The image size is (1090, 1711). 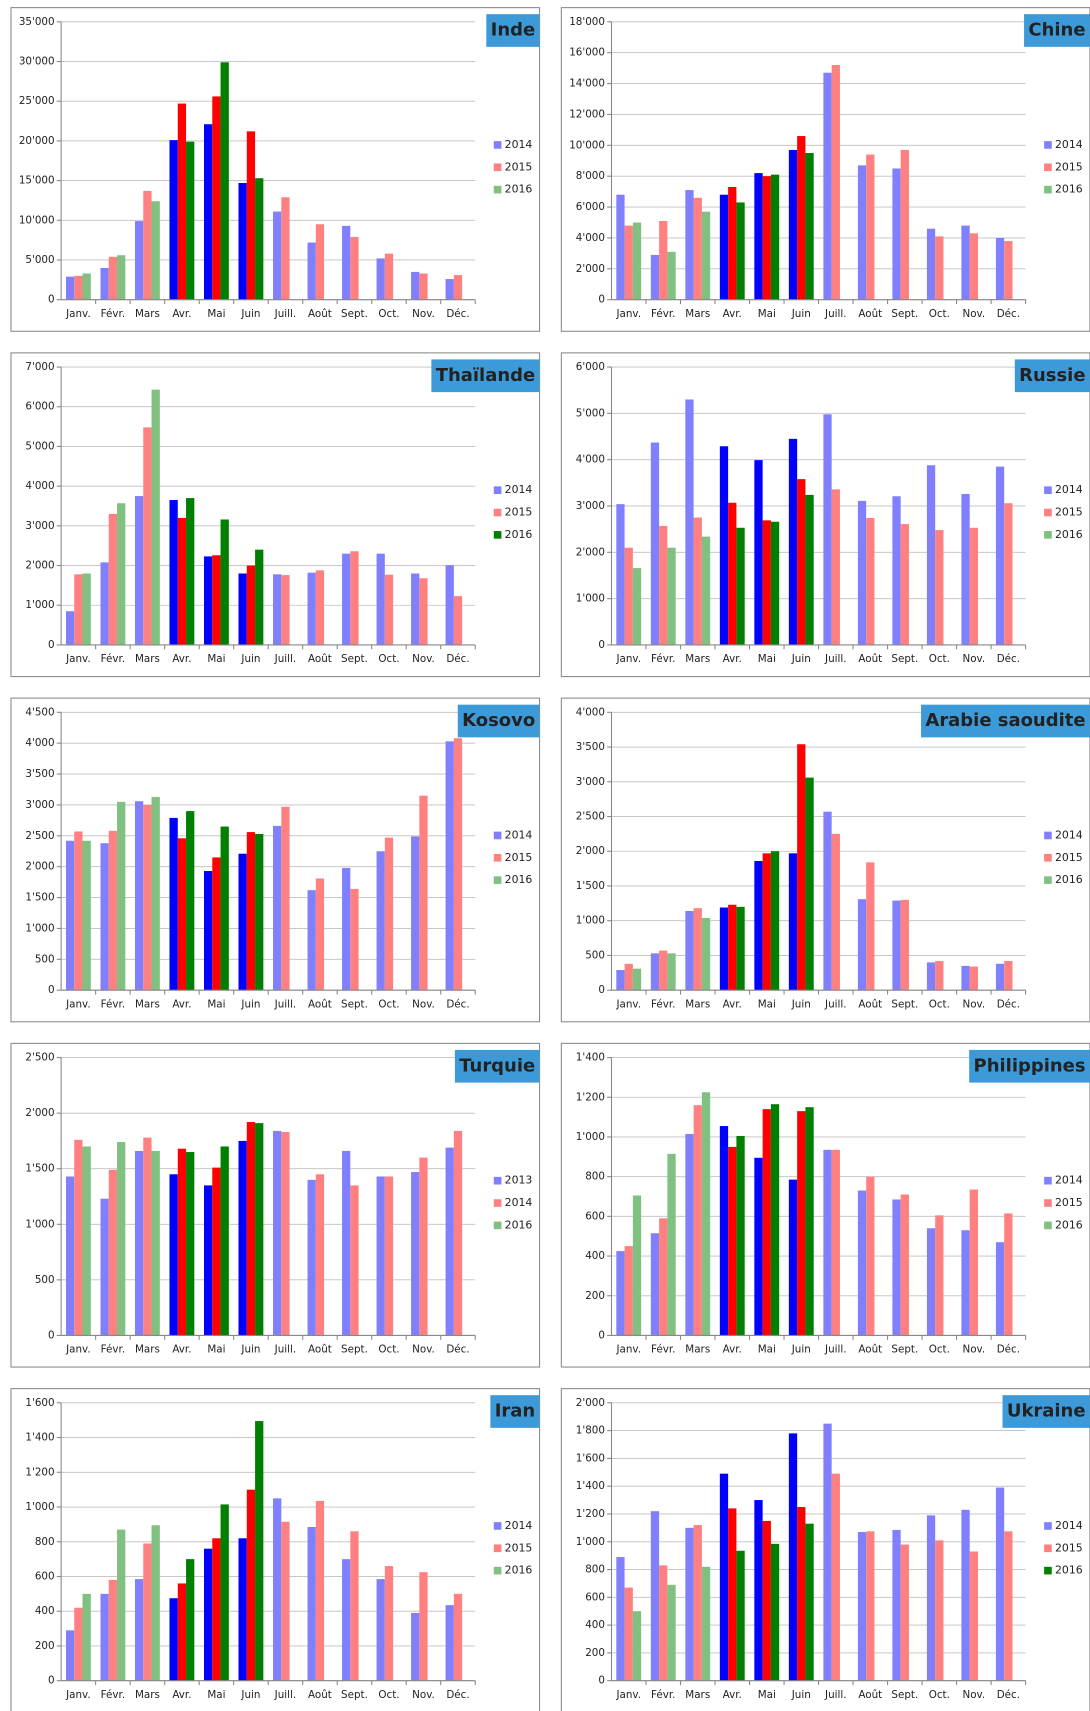 I want to click on chart-title: Russie, so click(x=1052, y=375).